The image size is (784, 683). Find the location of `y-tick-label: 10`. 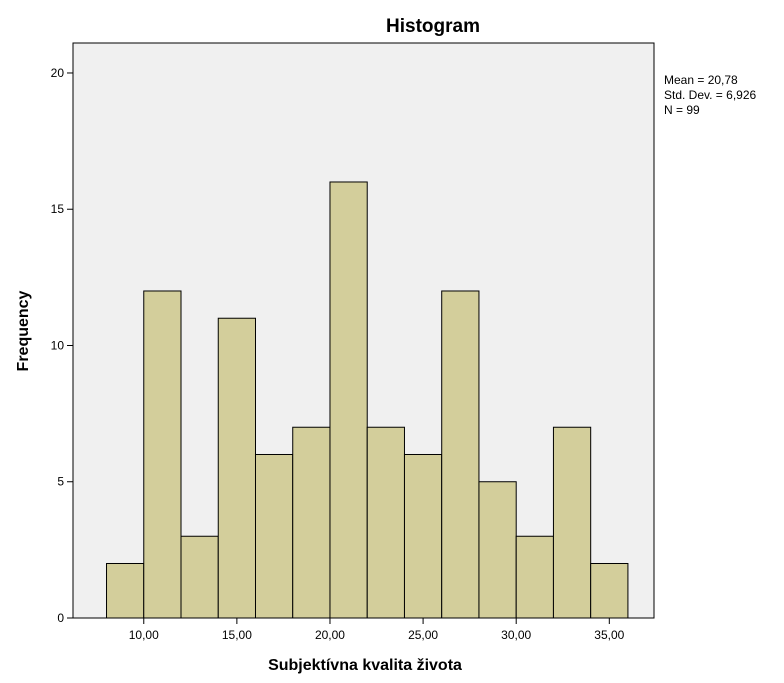

y-tick-label: 10 is located at coordinates (58, 345).